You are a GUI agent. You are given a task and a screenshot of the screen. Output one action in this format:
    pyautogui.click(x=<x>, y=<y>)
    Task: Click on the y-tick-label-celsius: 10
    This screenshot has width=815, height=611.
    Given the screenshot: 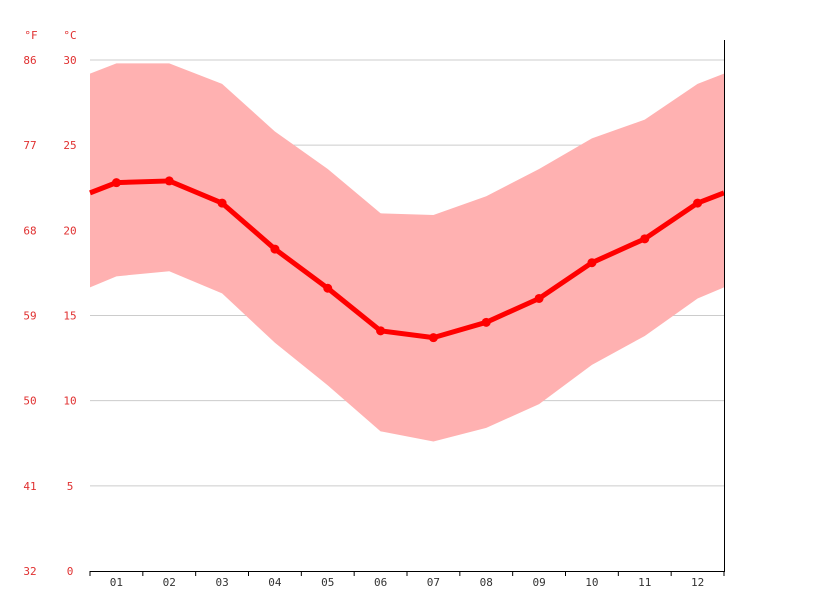 What is the action you would take?
    pyautogui.click(x=69, y=401)
    